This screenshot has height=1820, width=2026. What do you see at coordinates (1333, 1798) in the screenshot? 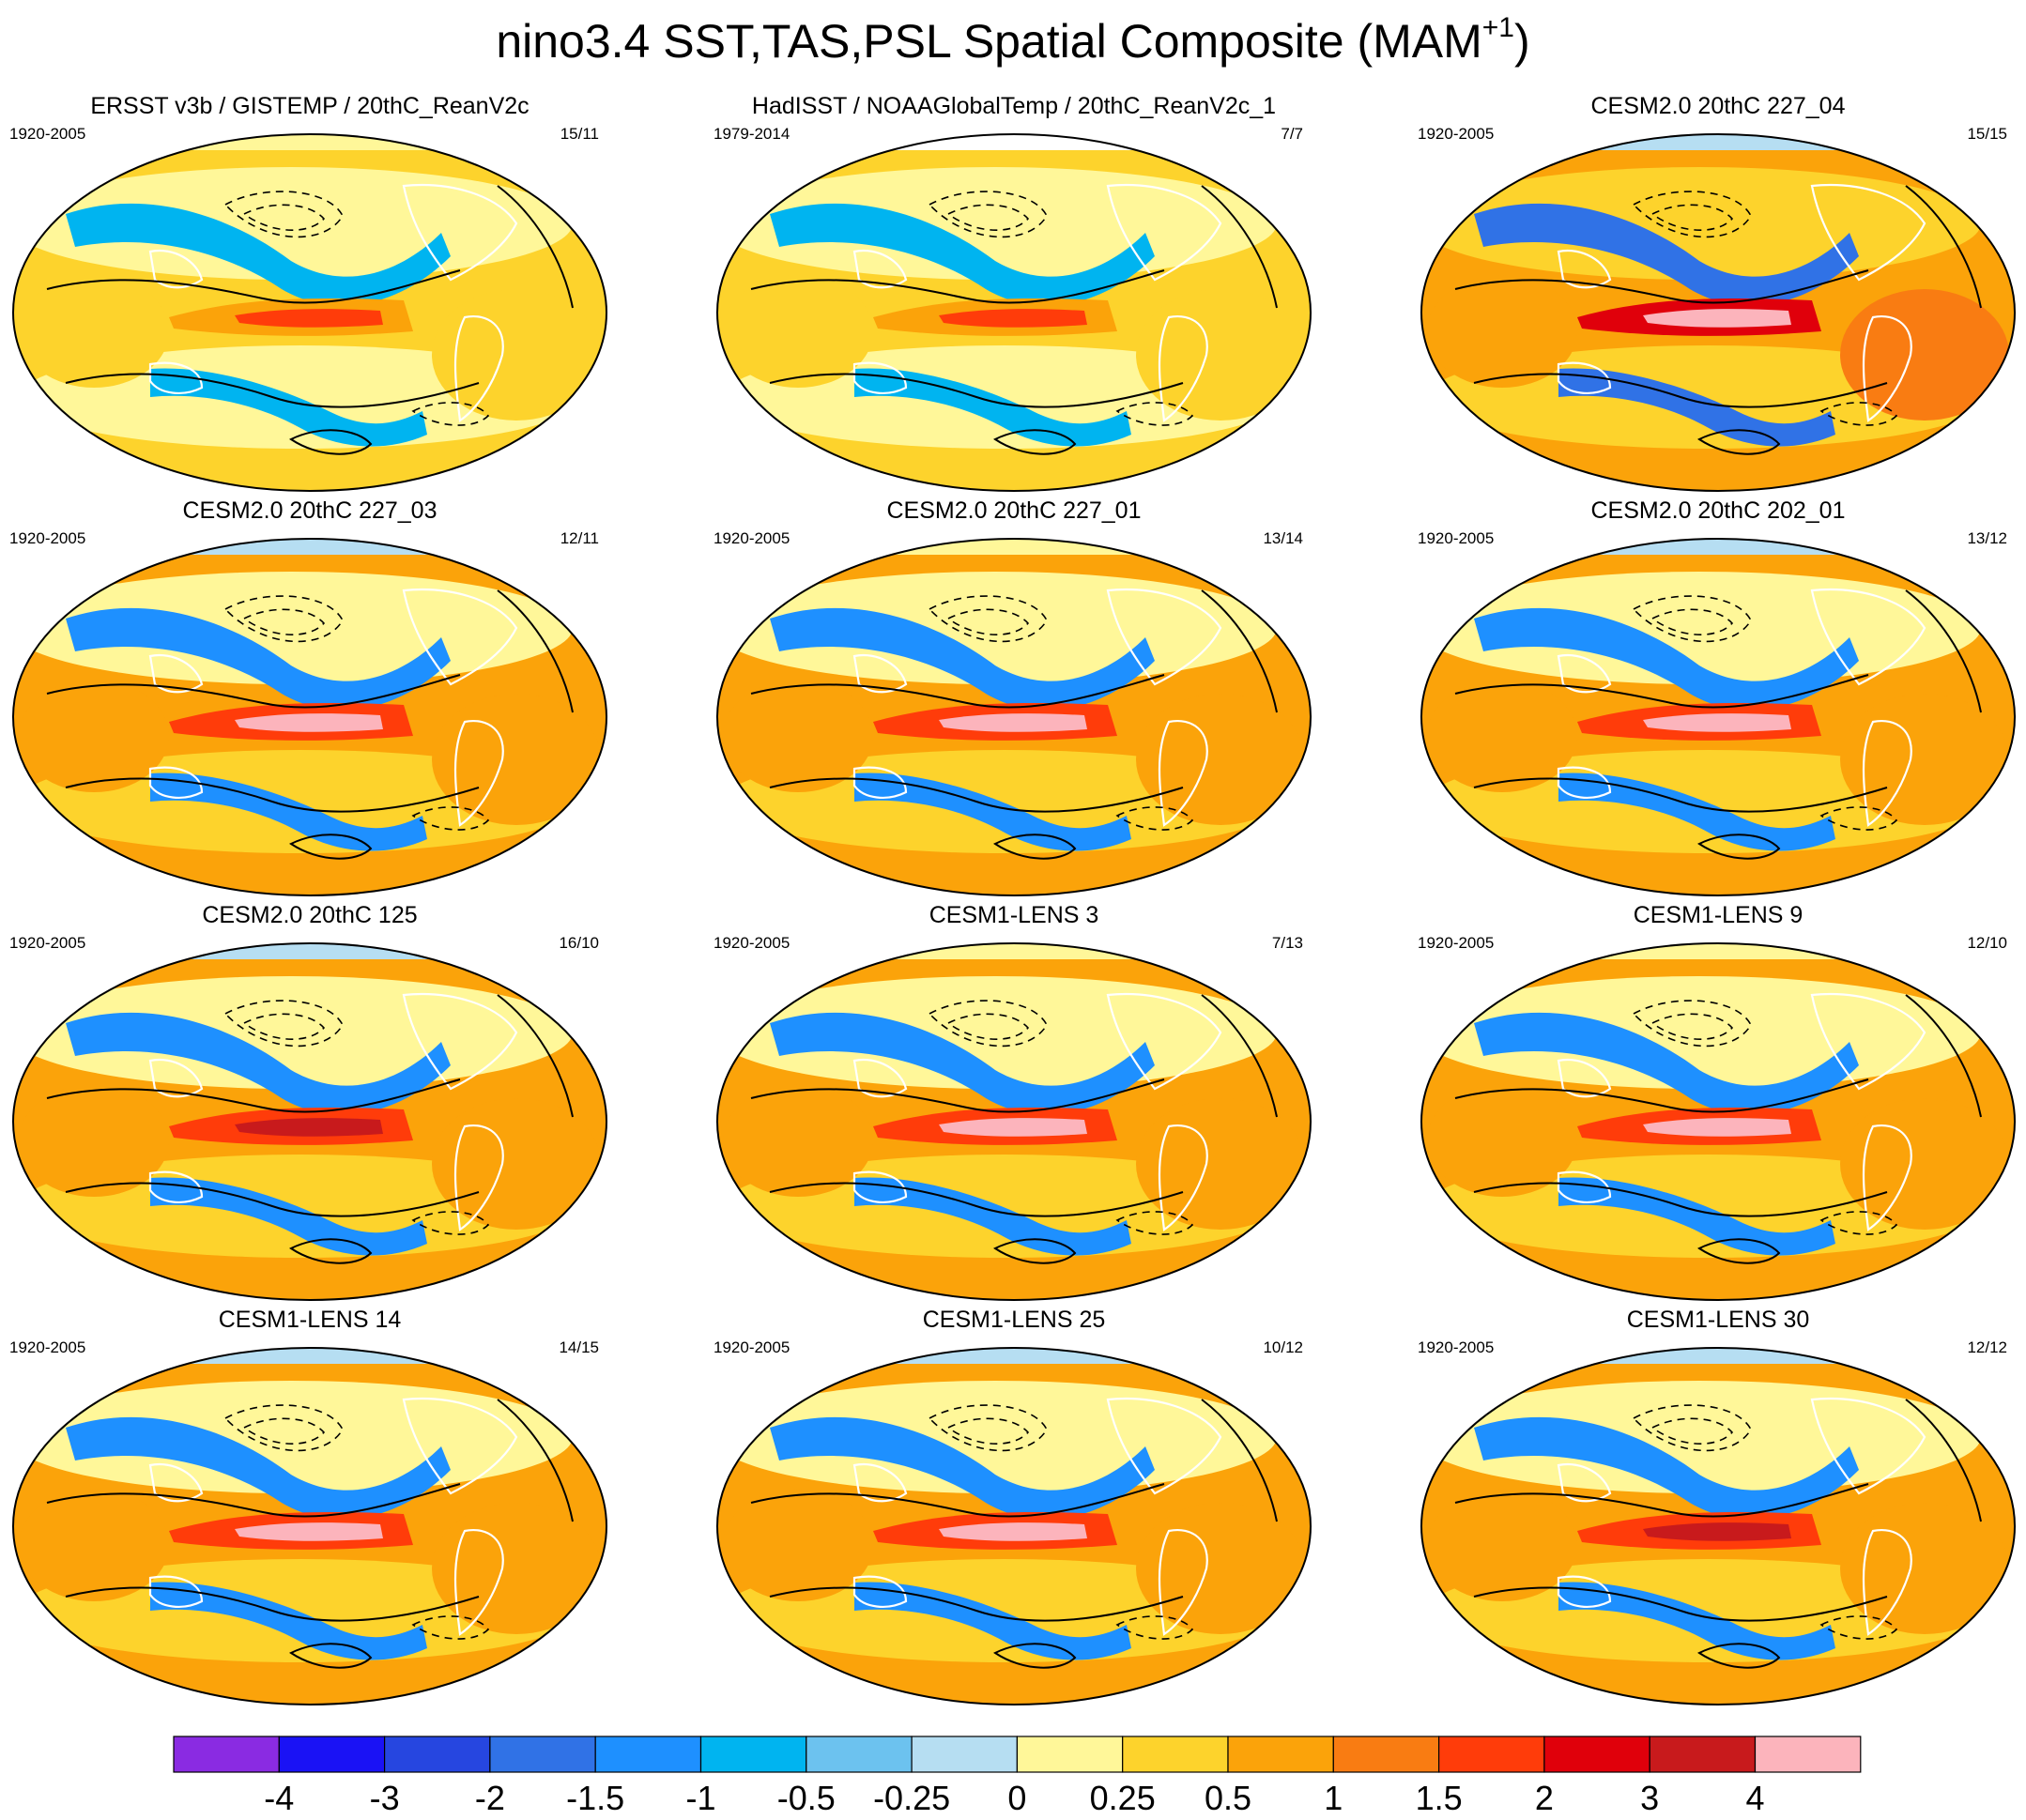
I see `colorbar-label: 1` at bounding box center [1333, 1798].